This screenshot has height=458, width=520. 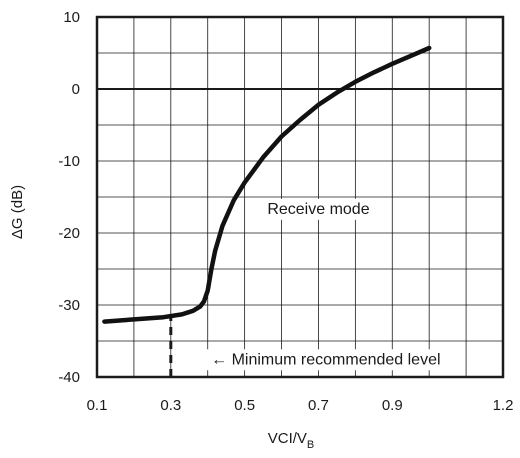 What do you see at coordinates (69, 233) in the screenshot?
I see `y-tick-label: -20` at bounding box center [69, 233].